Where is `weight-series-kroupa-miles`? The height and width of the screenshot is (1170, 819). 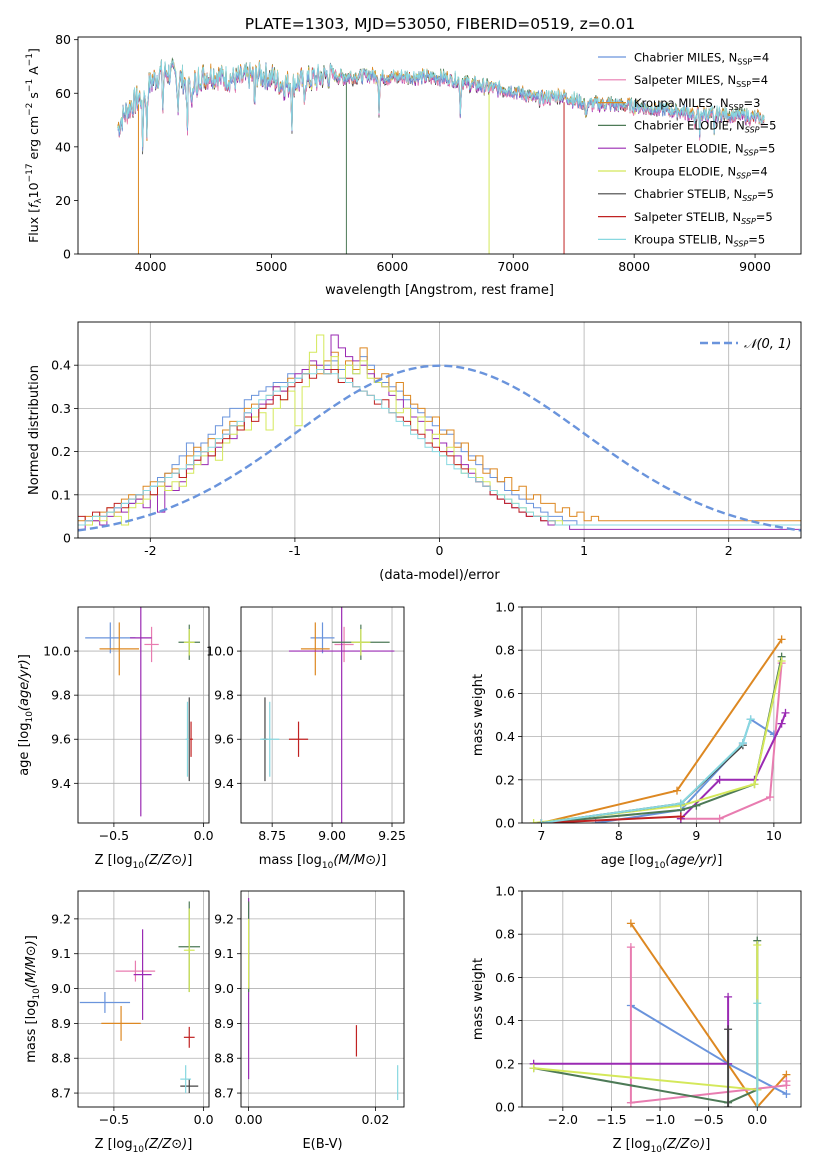
weight-series-kroupa-miles is located at coordinates (661, 729).